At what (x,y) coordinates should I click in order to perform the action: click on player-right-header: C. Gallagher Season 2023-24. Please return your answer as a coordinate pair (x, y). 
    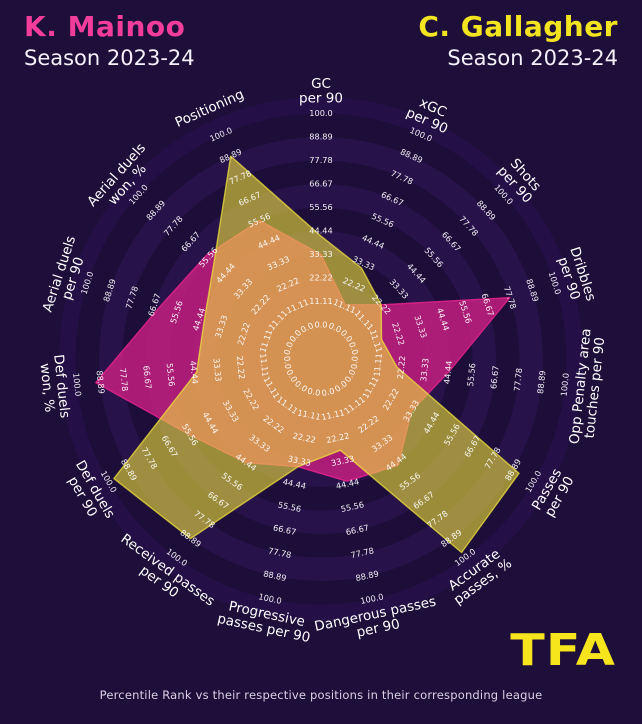
    Looking at the image, I should click on (518, 40).